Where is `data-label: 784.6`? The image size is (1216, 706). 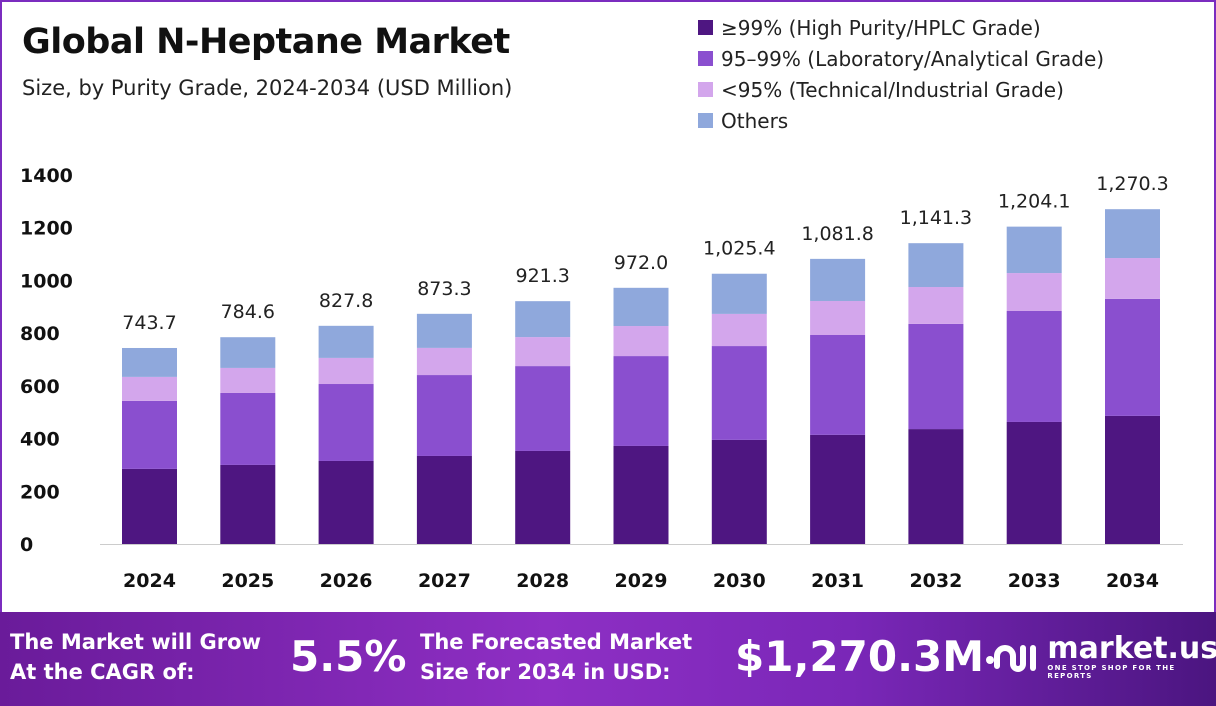 data-label: 784.6 is located at coordinates (248, 312).